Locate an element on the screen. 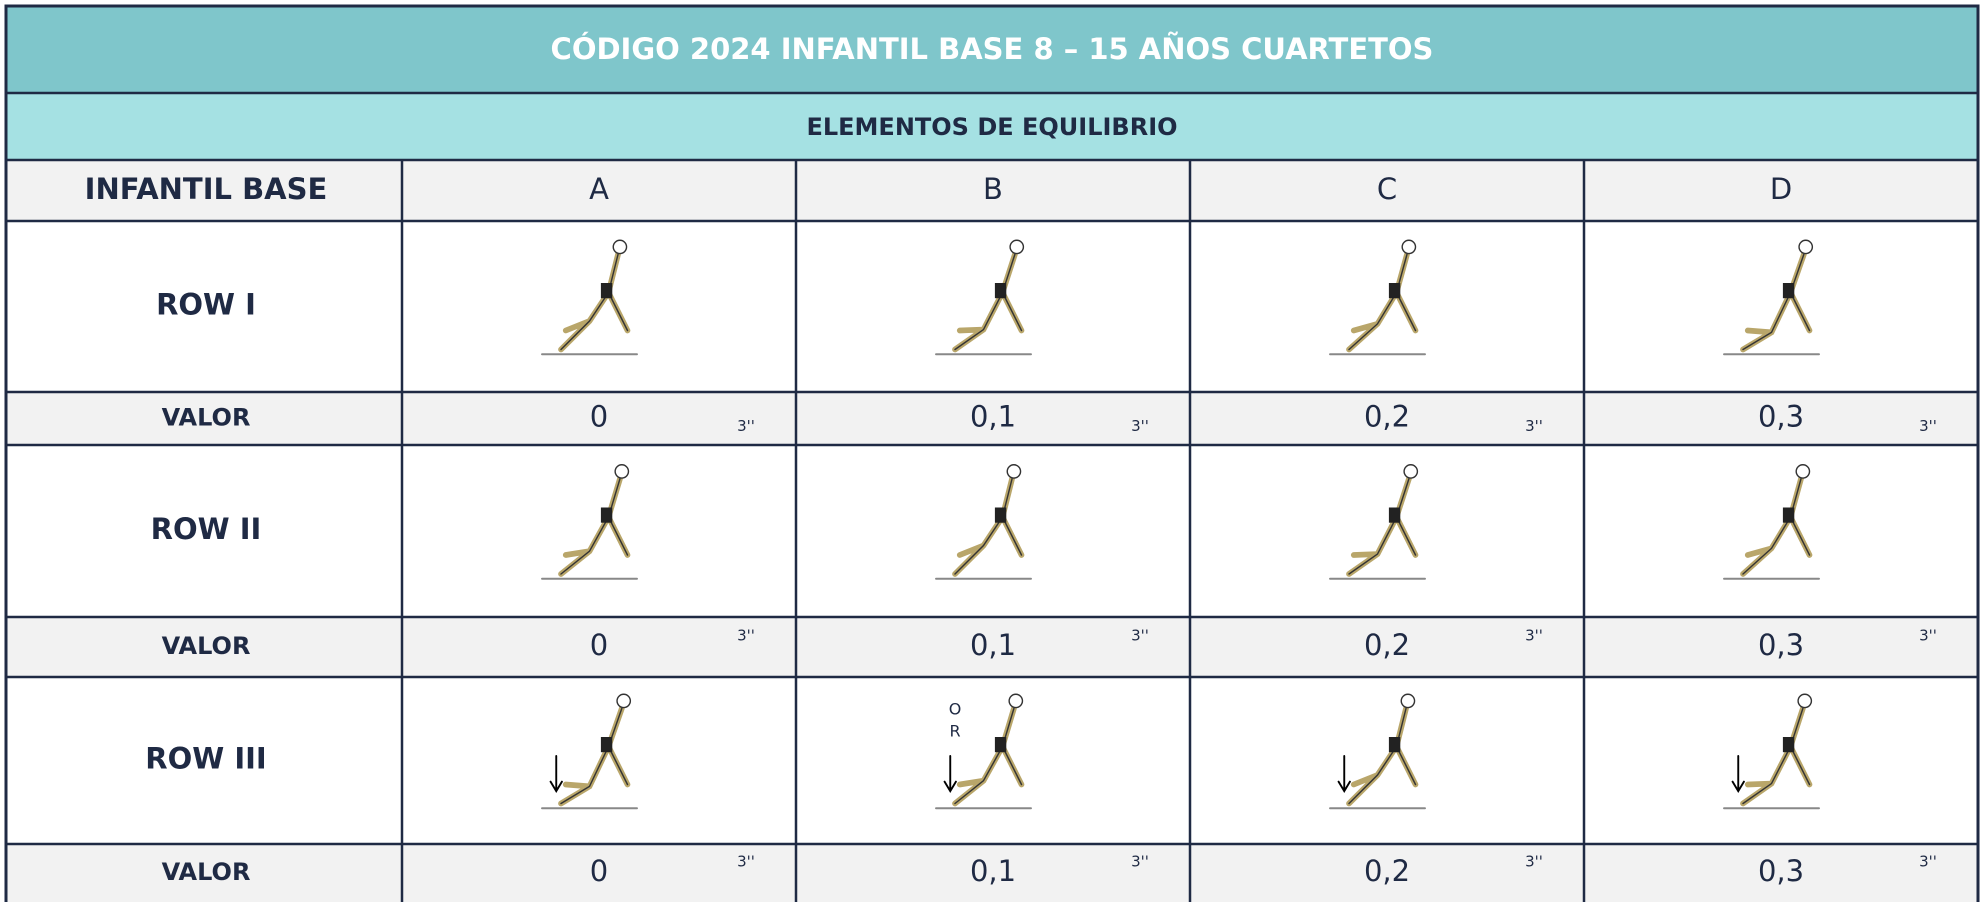  title-band is located at coordinates (992, 49).